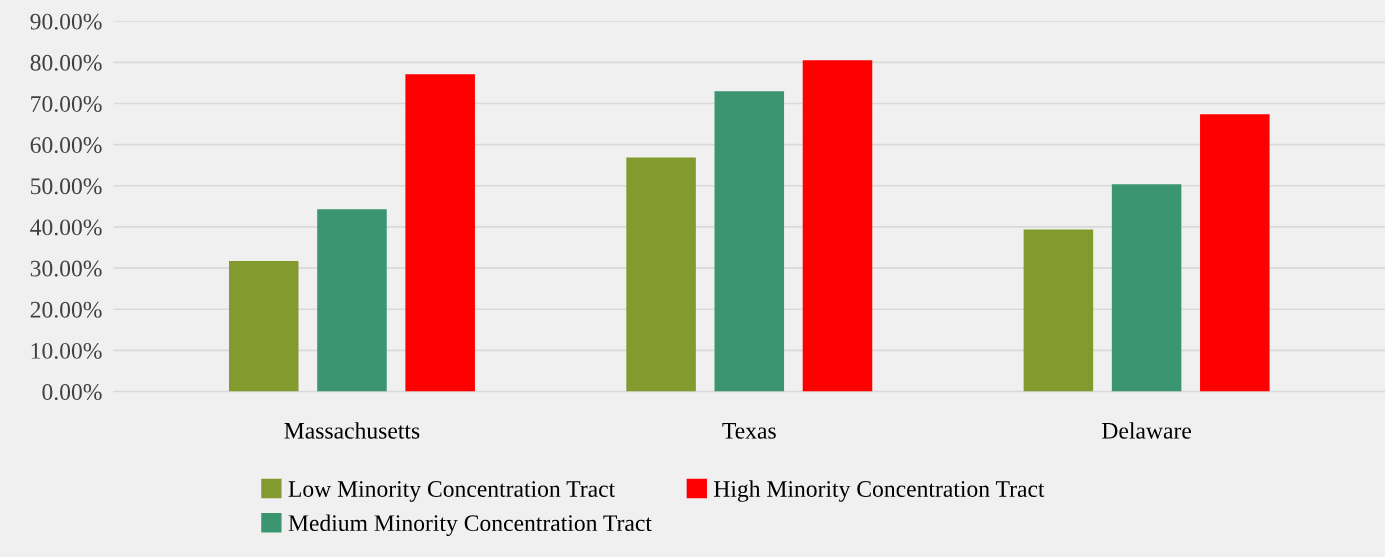  What do you see at coordinates (66, 21) in the screenshot?
I see `y-tick-label: 90.00%` at bounding box center [66, 21].